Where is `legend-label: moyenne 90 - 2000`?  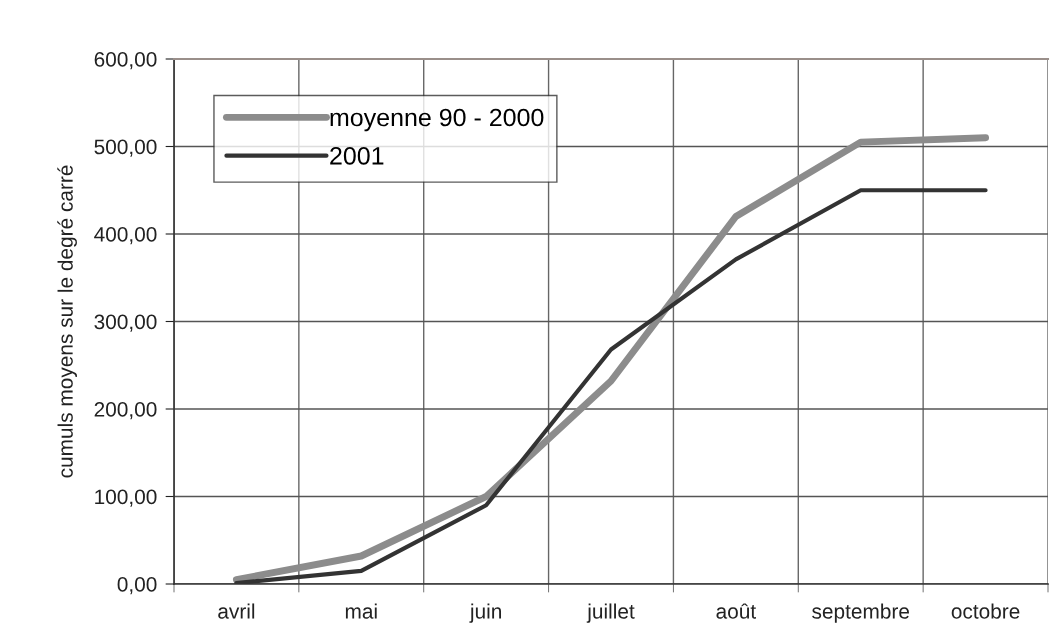 legend-label: moyenne 90 - 2000 is located at coordinates (437, 120).